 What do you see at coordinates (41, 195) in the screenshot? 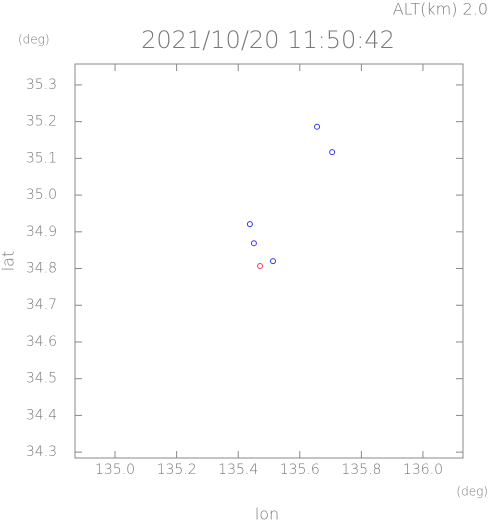
I see `y-tick-label: 35.0` at bounding box center [41, 195].